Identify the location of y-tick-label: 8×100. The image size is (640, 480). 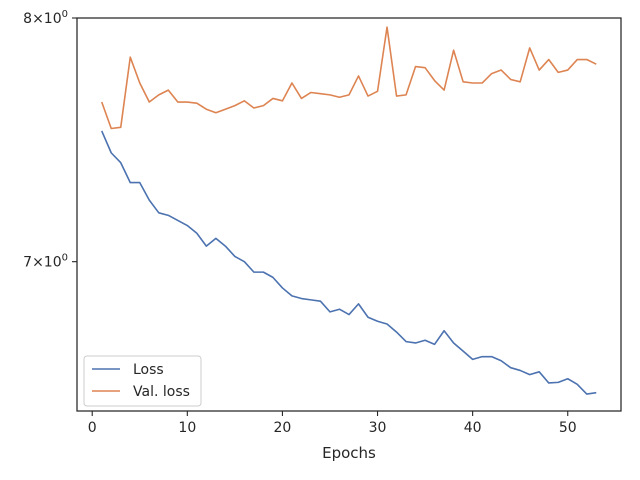
(45, 18).